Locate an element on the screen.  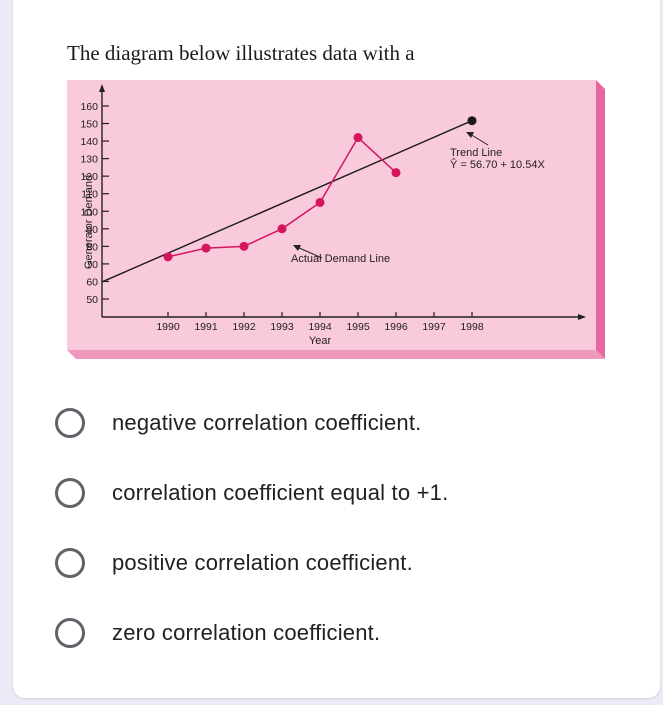
y-tick-label: 100 is located at coordinates (89, 212).